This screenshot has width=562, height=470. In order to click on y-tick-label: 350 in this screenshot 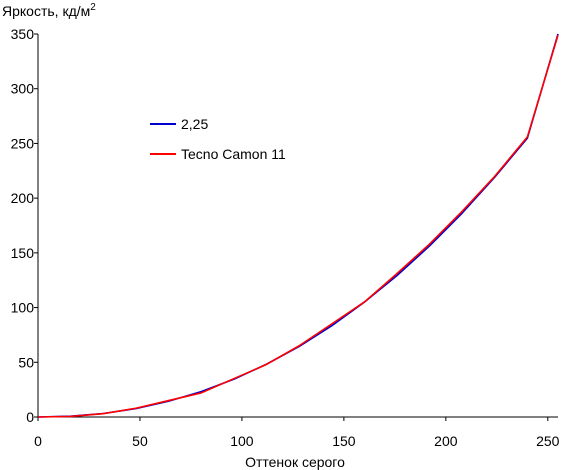, I will do `click(23, 34)`.